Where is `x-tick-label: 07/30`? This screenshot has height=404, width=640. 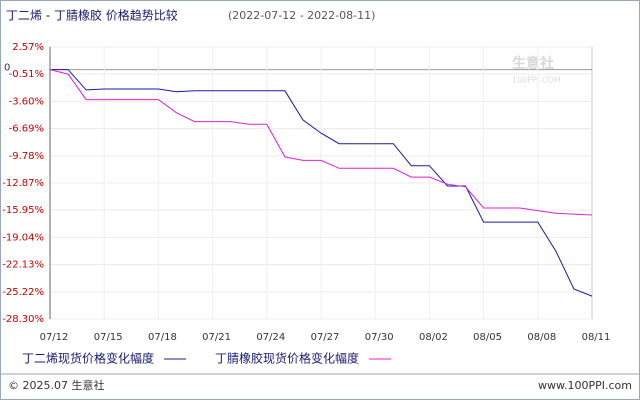 x-tick-label: 07/30 is located at coordinates (379, 337).